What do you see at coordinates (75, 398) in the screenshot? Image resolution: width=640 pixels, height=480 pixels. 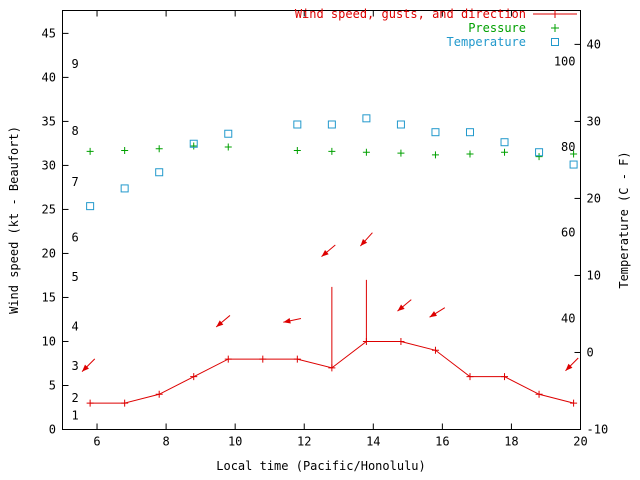 I see `svg-text: 2` at bounding box center [75, 398].